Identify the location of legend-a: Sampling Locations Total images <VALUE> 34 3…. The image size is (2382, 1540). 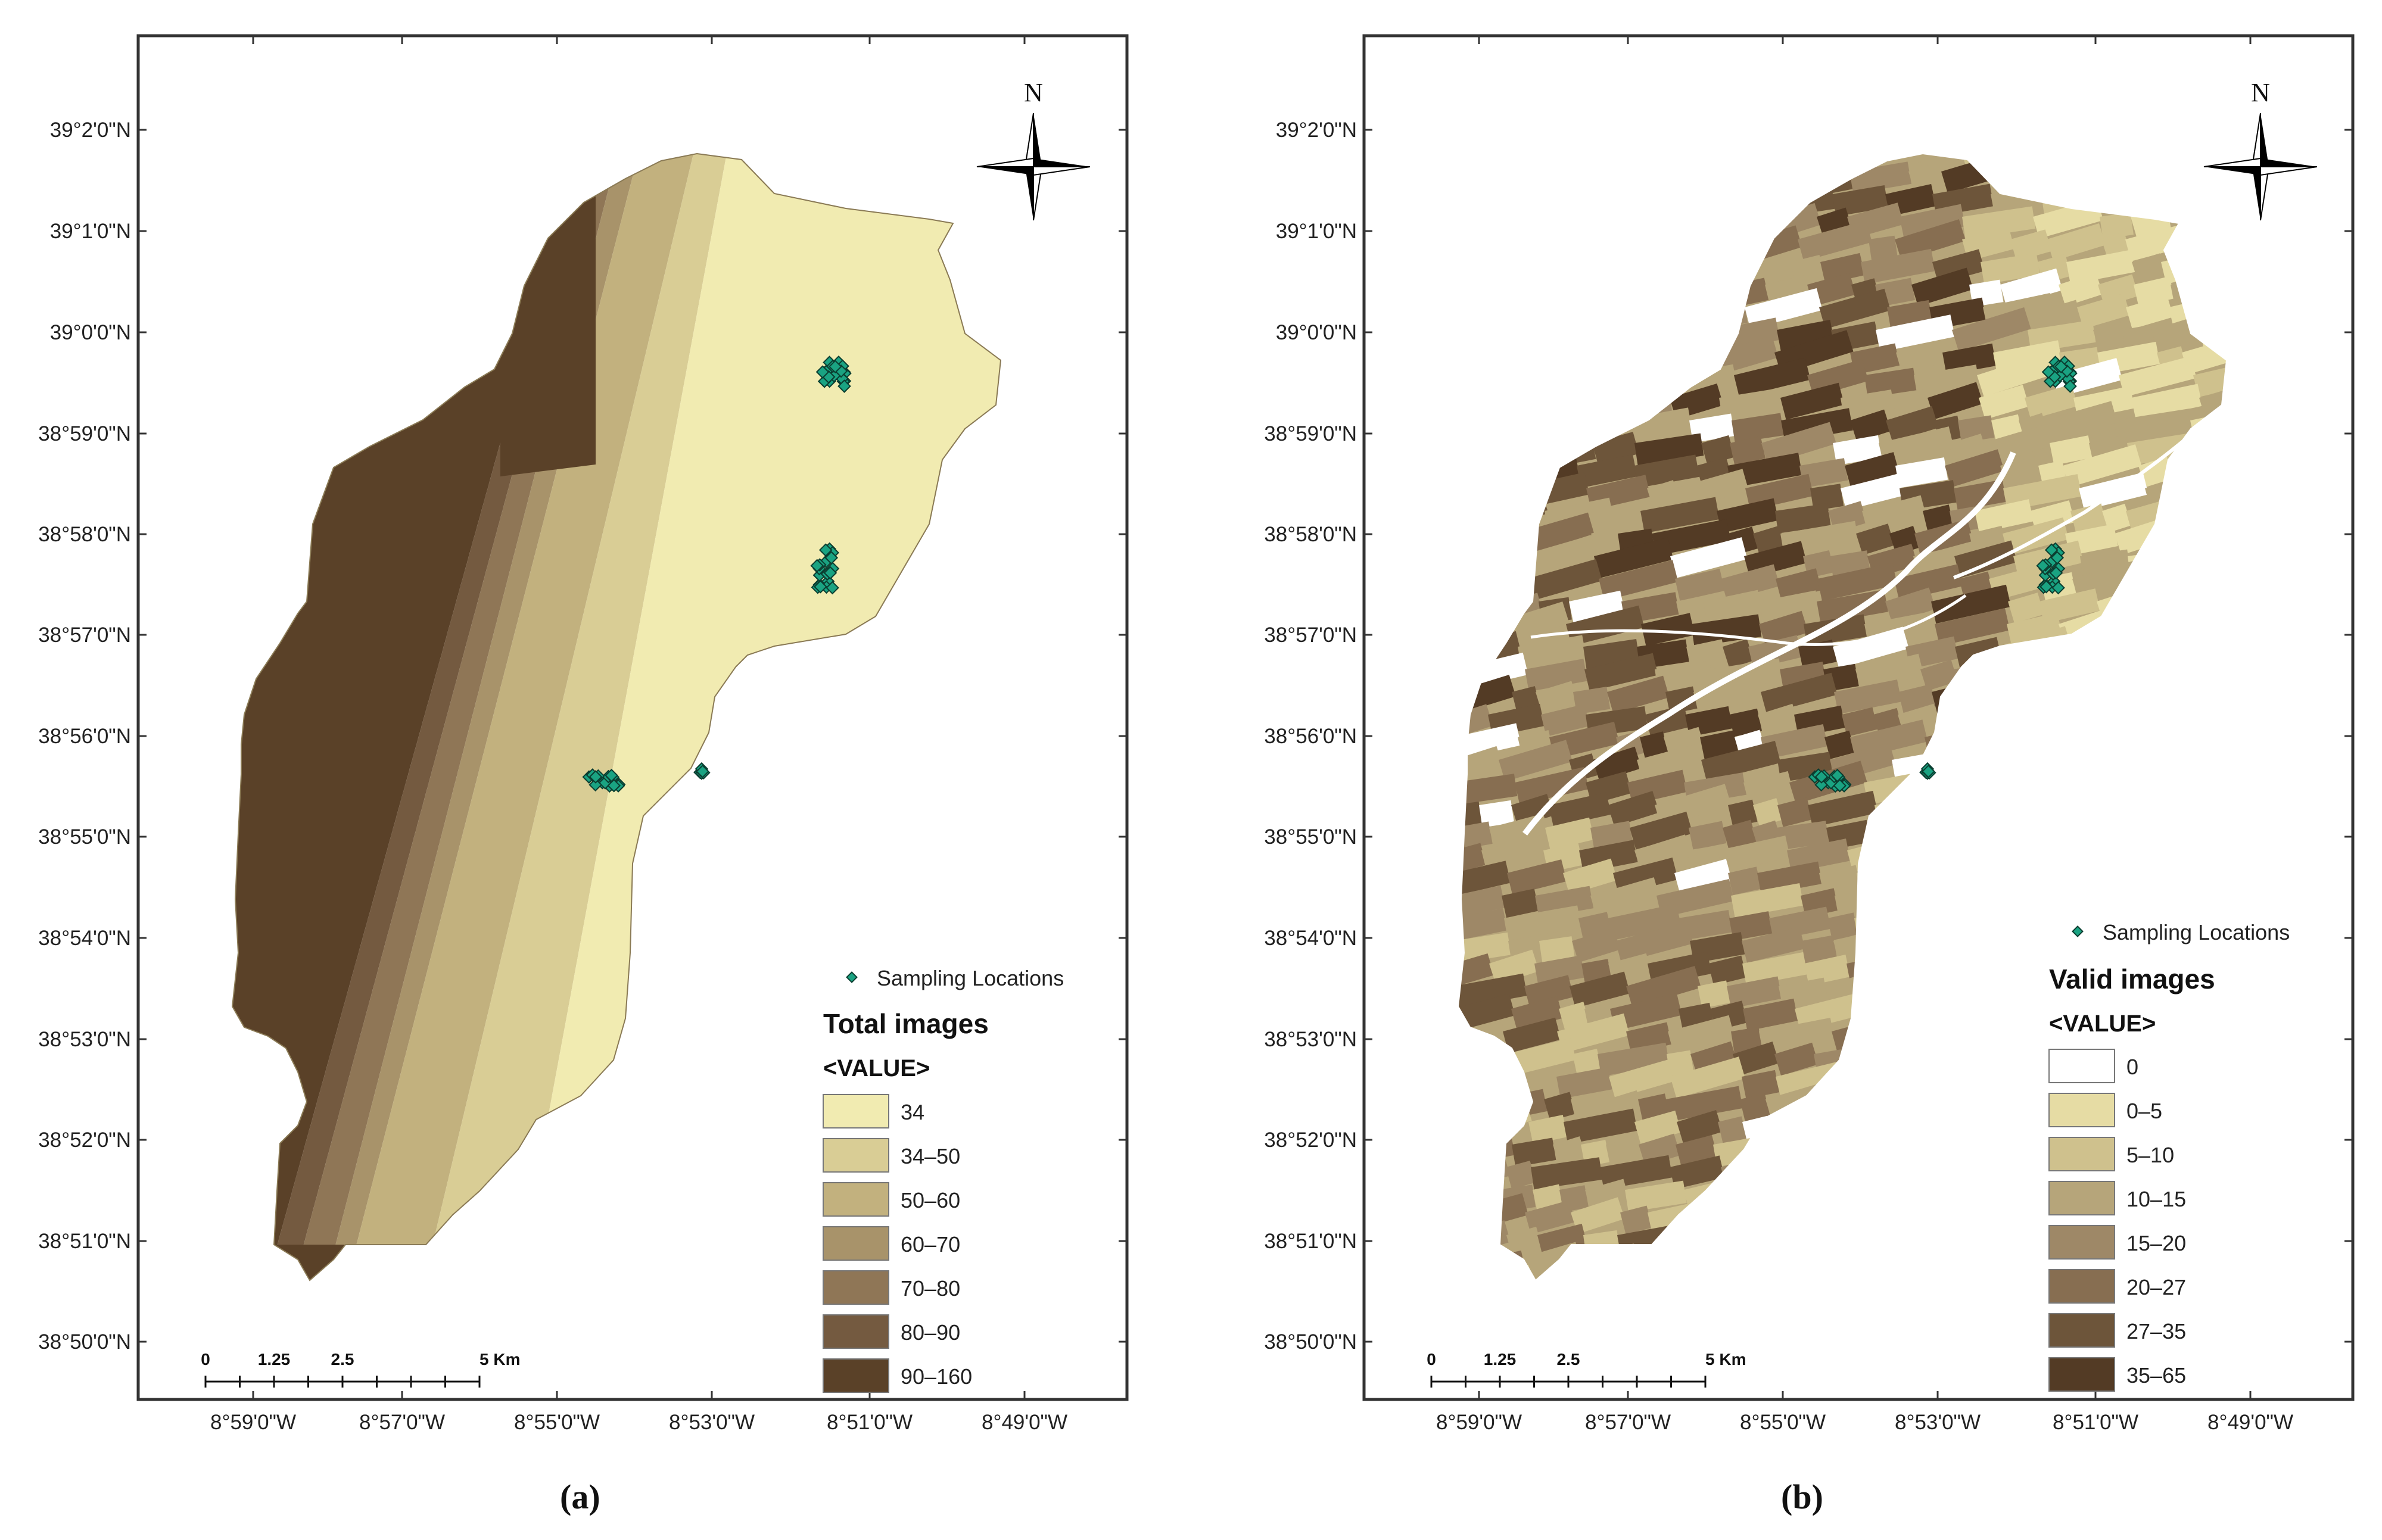
(944, 1179).